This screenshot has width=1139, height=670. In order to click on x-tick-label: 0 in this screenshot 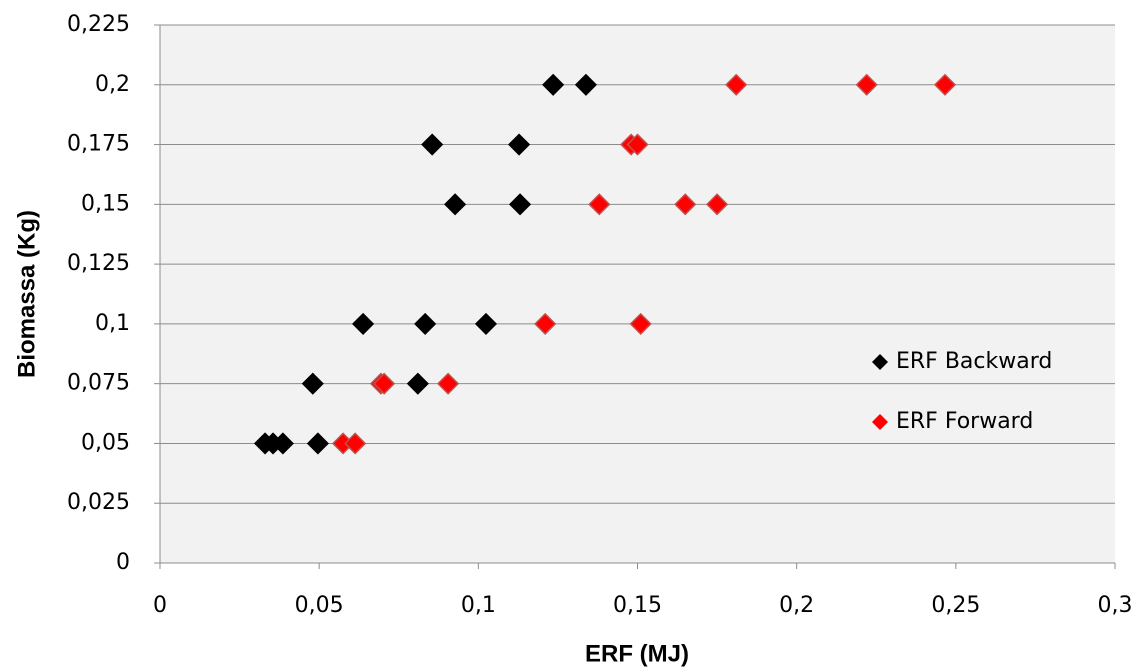, I will do `click(160, 605)`.